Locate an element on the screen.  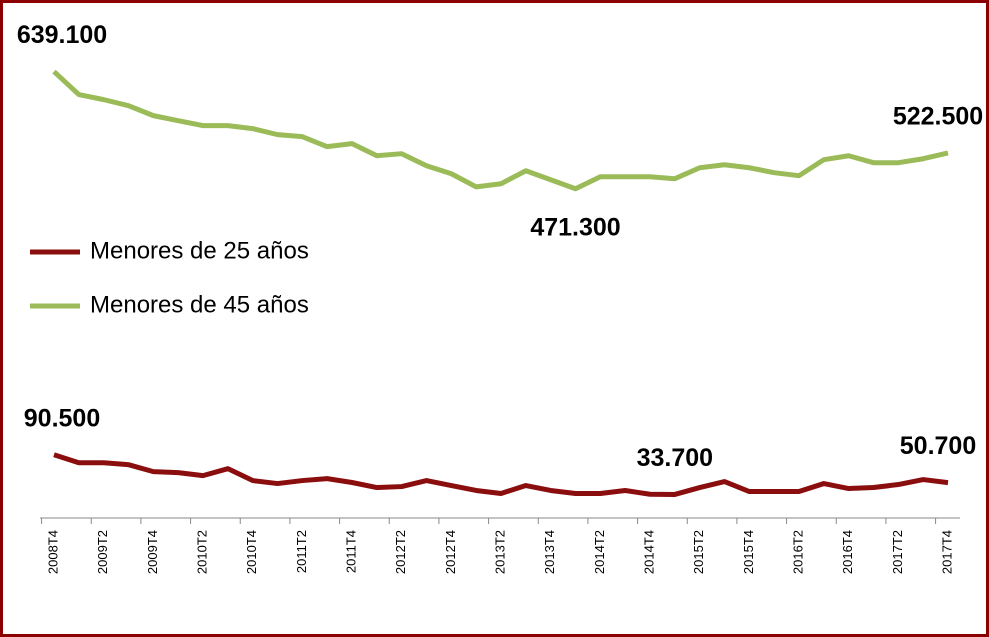
x-tick-label: 2008T4 is located at coordinates (52, 552).